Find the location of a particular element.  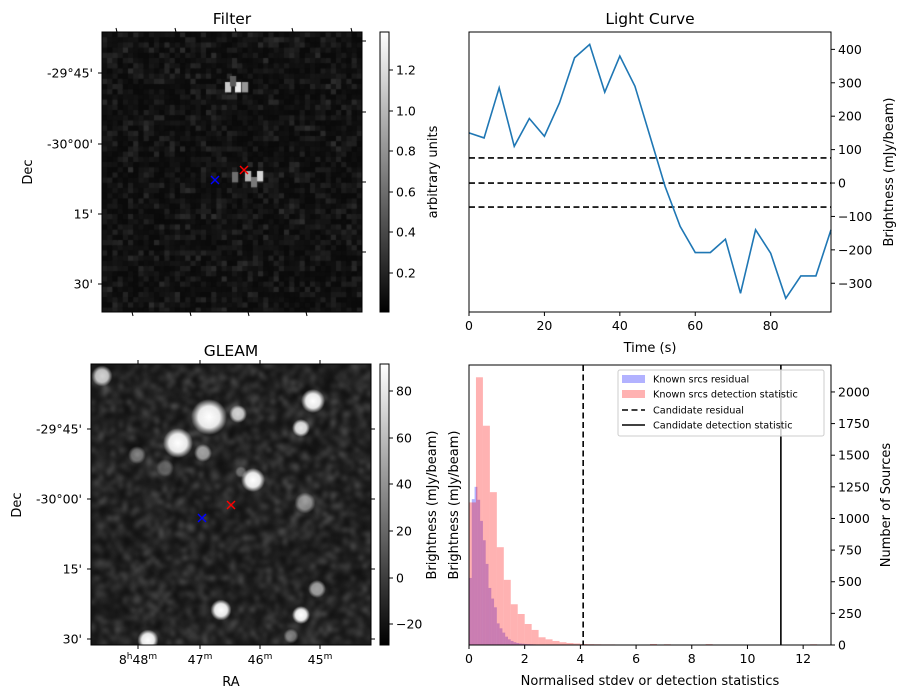

histogram-xtick-label: 0 is located at coordinates (469, 658).